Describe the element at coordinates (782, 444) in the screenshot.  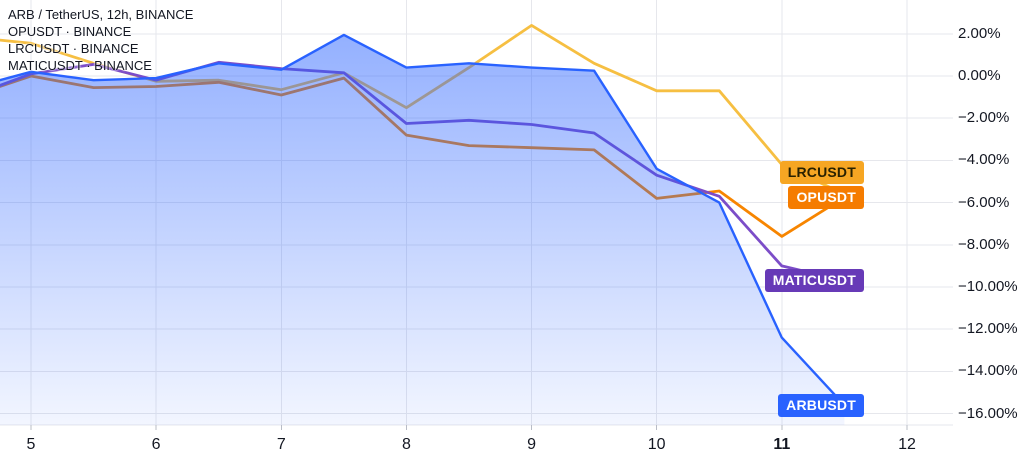
I see `time-axis-label: 11` at that location.